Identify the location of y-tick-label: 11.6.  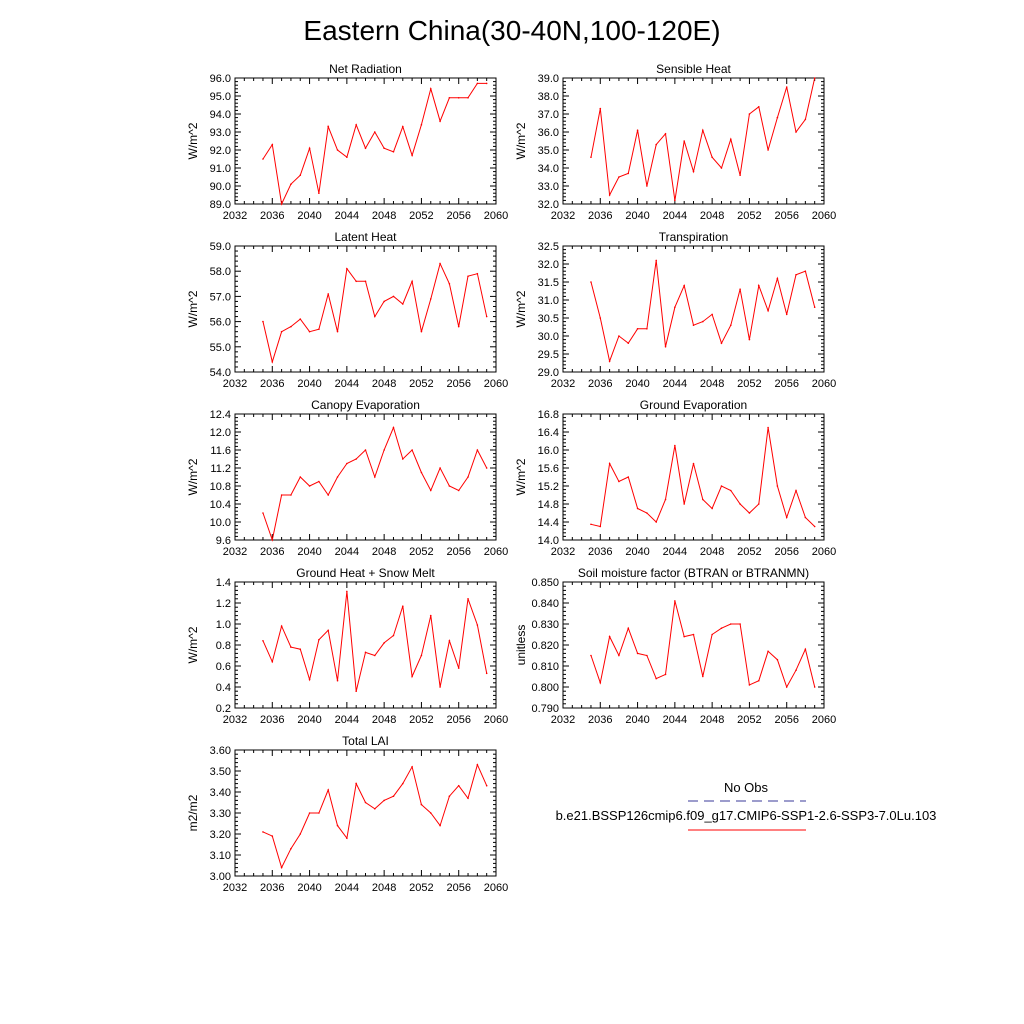
(220, 451).